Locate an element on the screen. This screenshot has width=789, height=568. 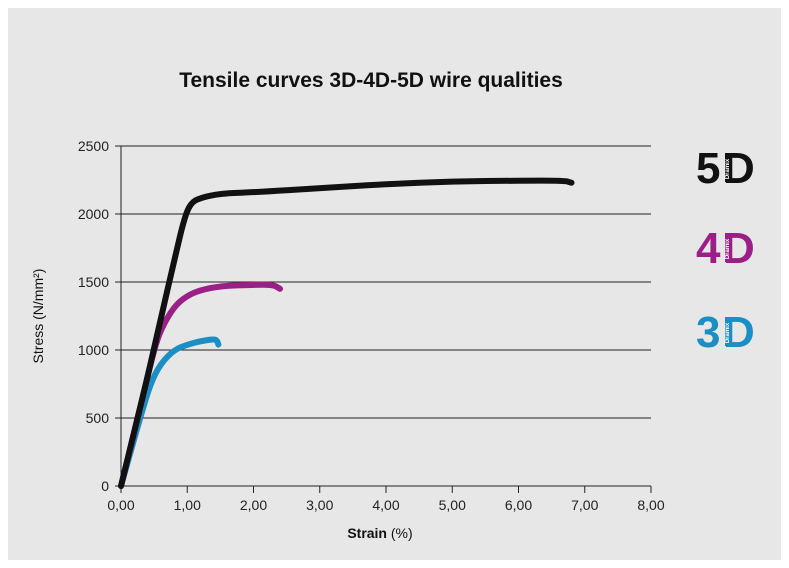
y-tick-label: 2500 is located at coordinates (93, 146).